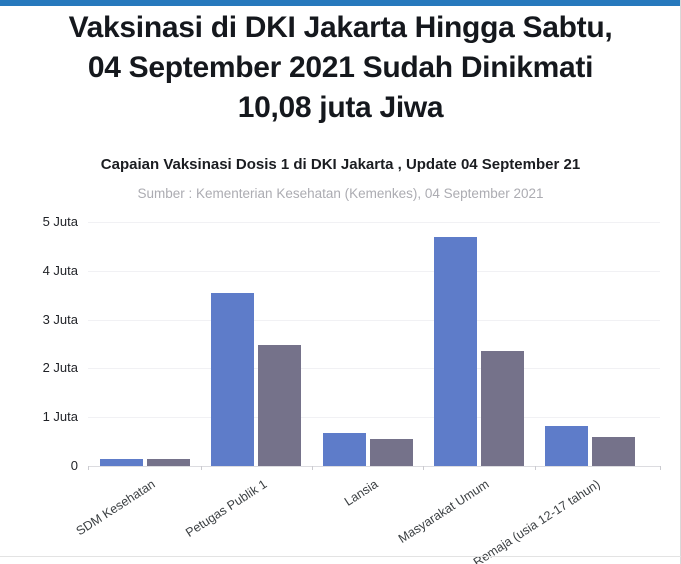  What do you see at coordinates (340, 3) in the screenshot?
I see `top-accent-bar` at bounding box center [340, 3].